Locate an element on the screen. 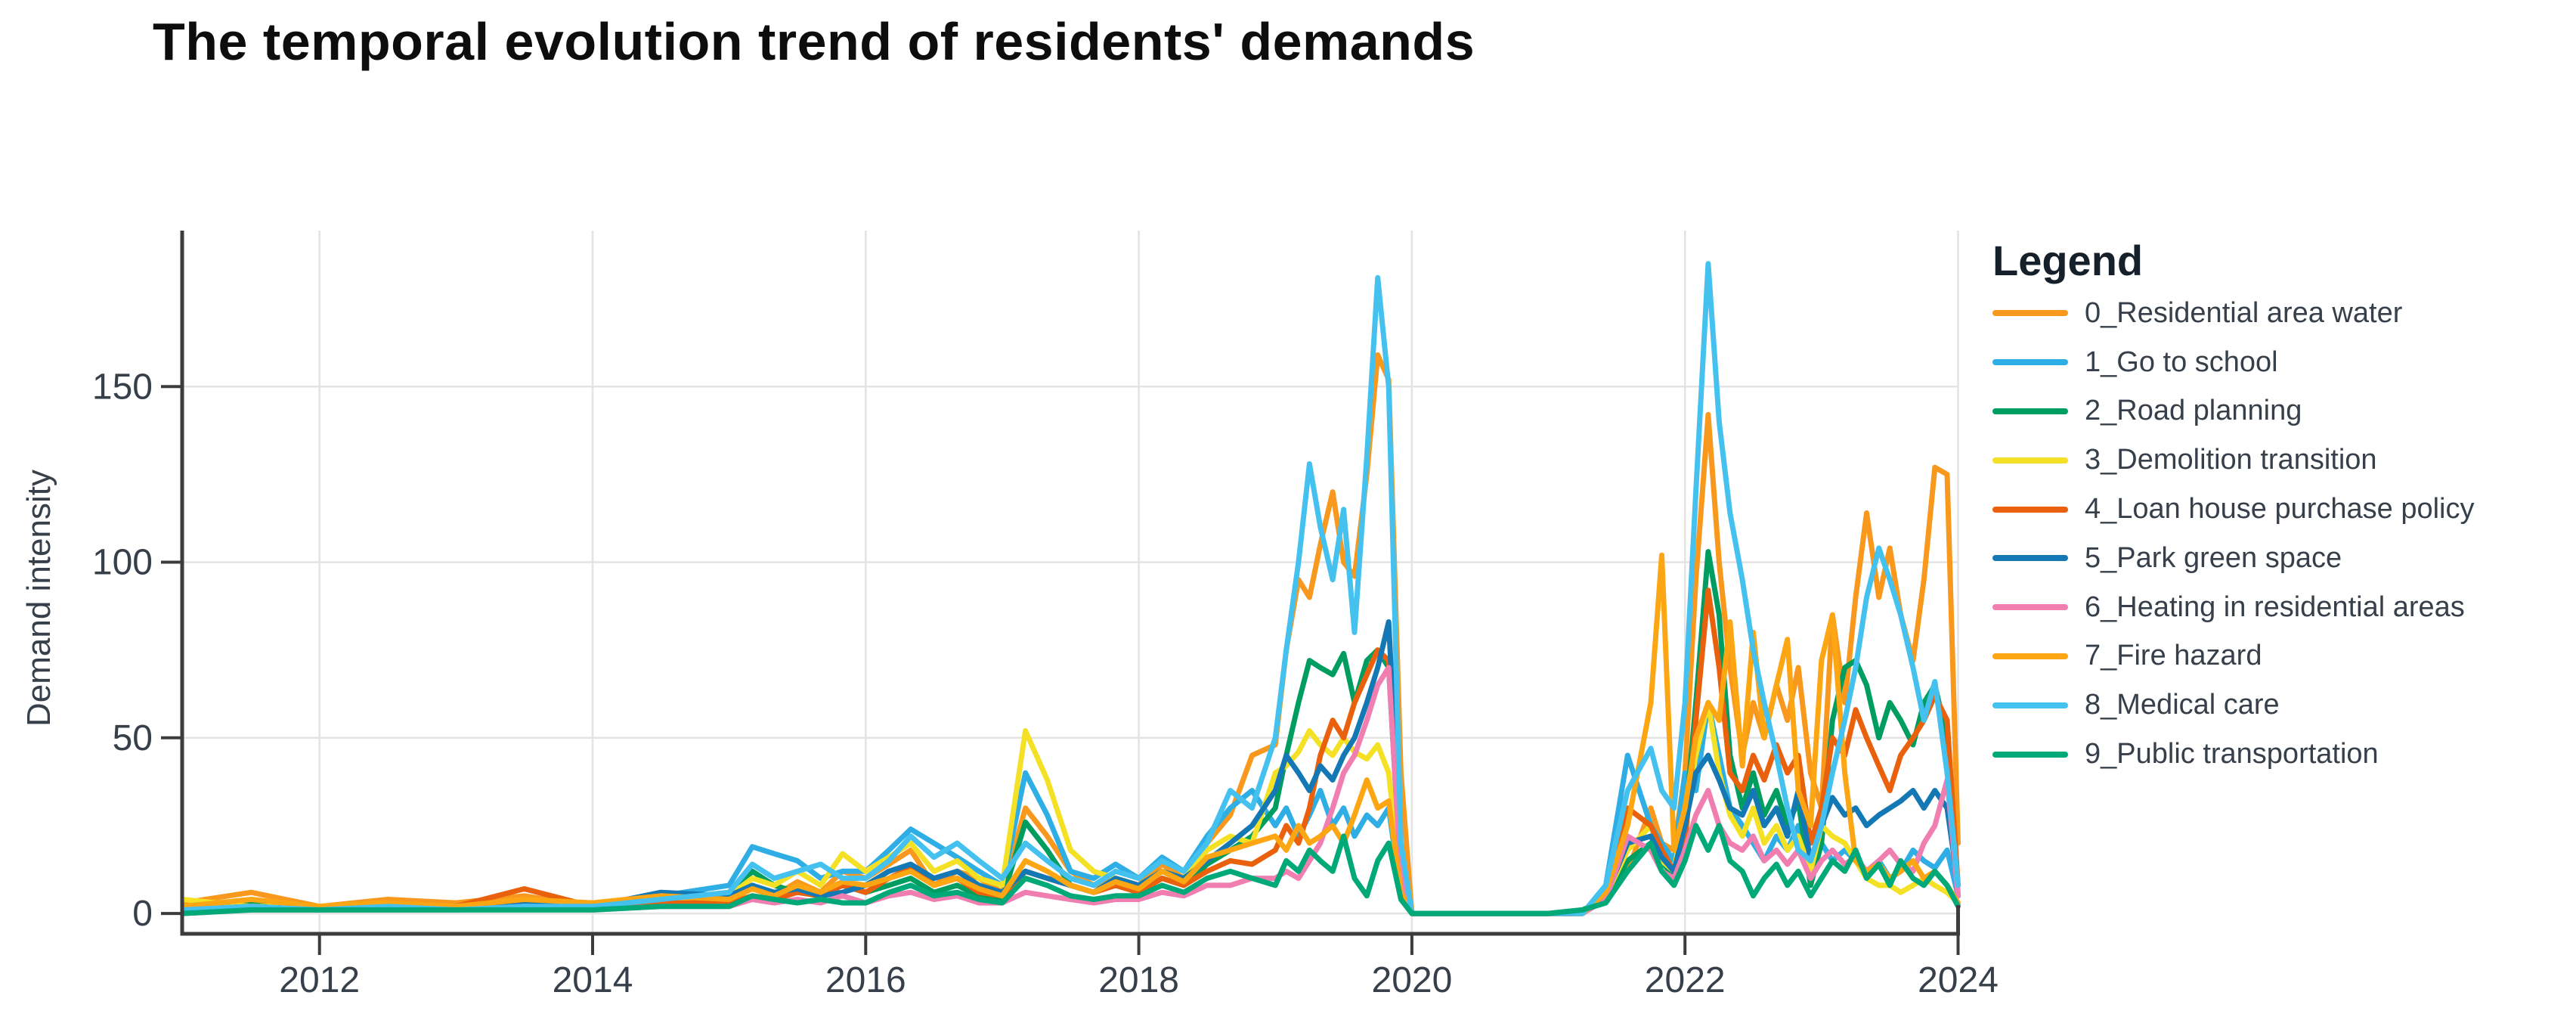  y-tick-label: 0 is located at coordinates (142, 914).